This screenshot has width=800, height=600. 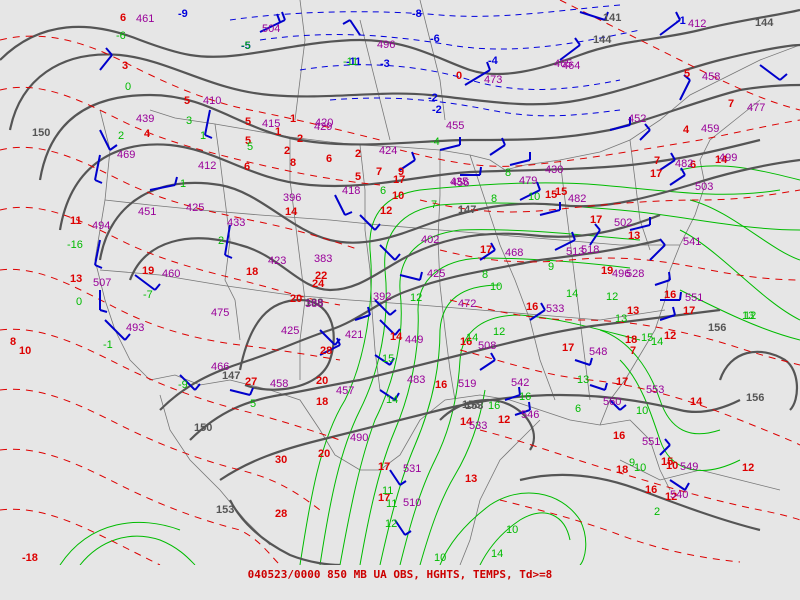 What do you see at coordinates (459, 76) in the screenshot?
I see `temperature-label: 0` at bounding box center [459, 76].